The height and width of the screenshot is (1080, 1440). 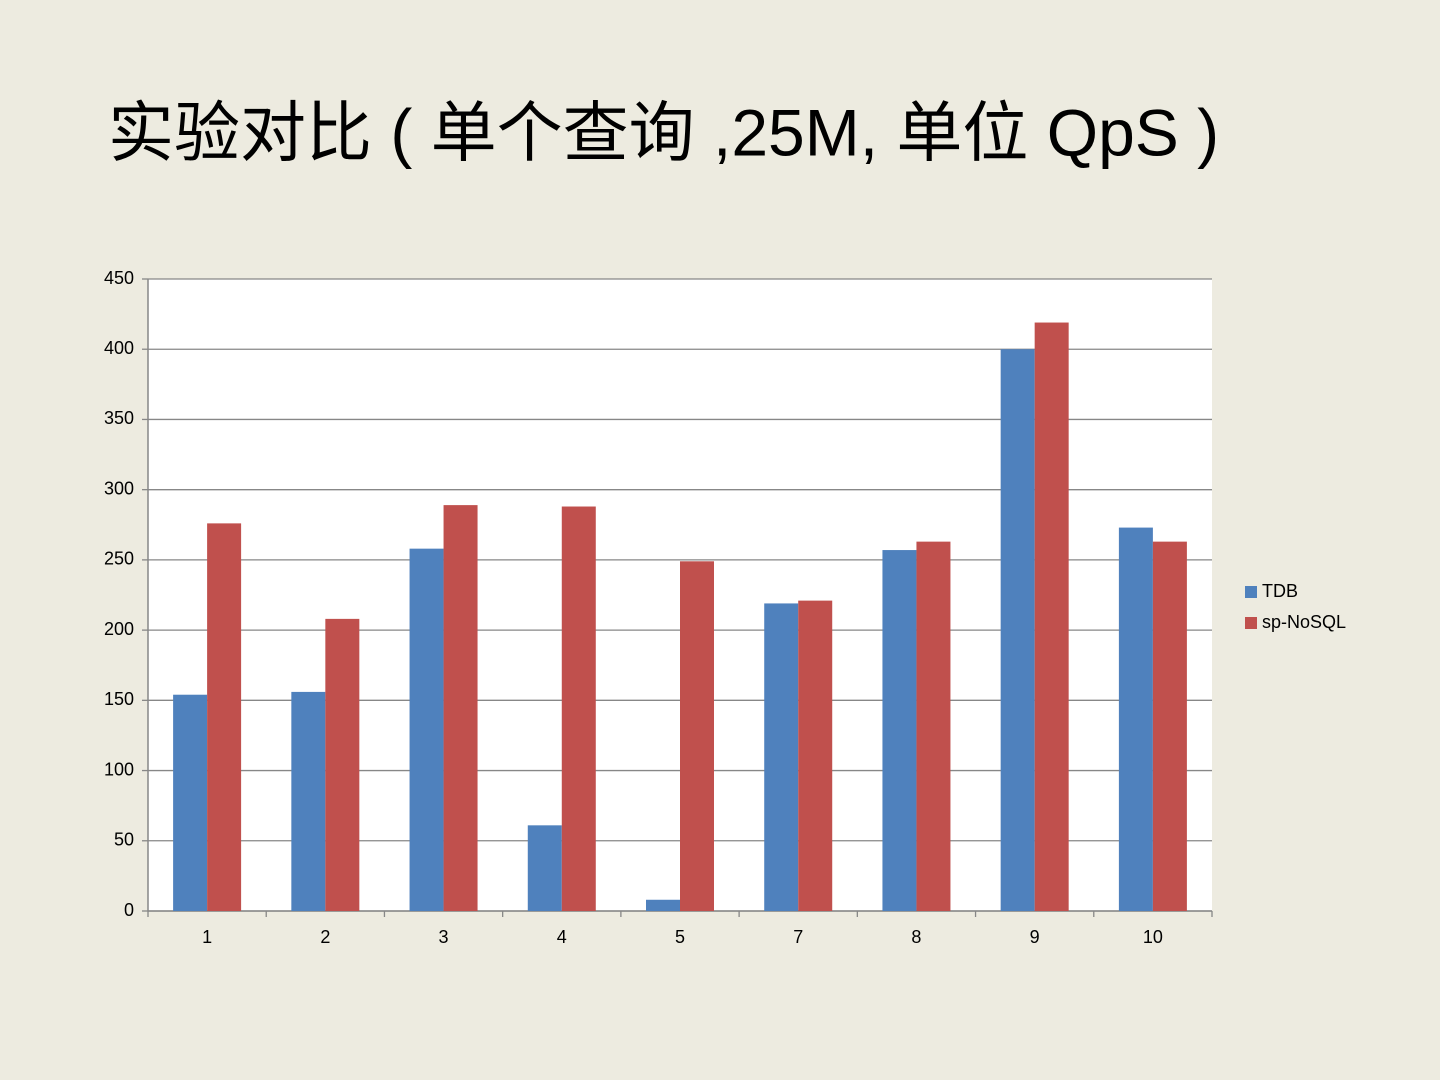 What do you see at coordinates (119, 699) in the screenshot?
I see `y-tick-label: 150` at bounding box center [119, 699].